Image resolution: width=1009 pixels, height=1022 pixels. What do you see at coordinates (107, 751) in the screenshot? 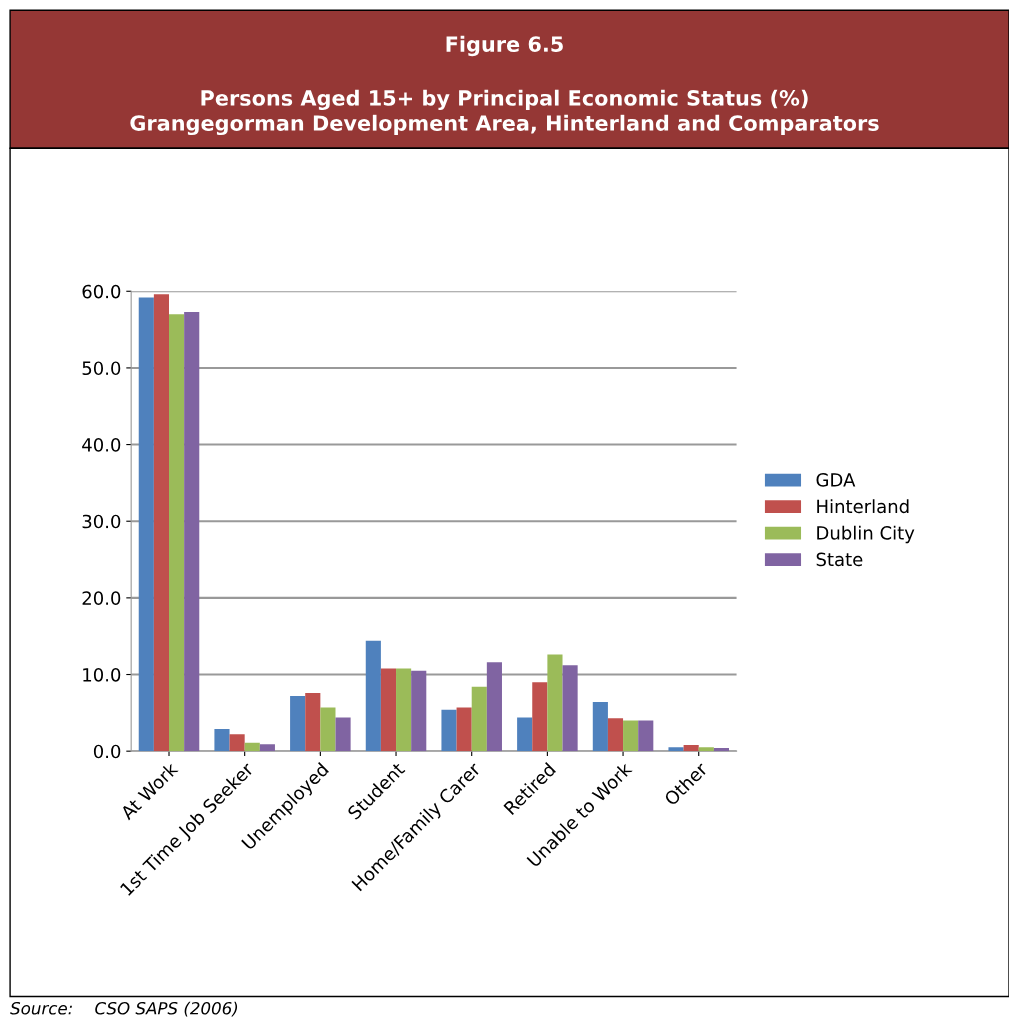
I see `y-tick-label: 0.0` at bounding box center [107, 751].